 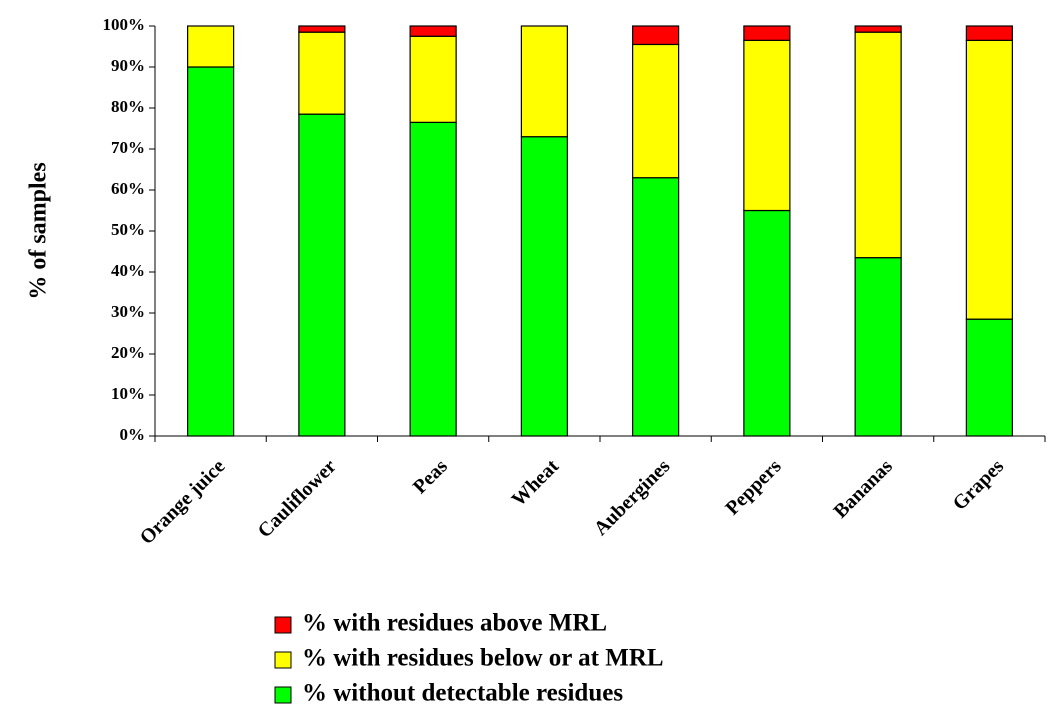 I want to click on y-tick-label: 90%, so click(x=128, y=65).